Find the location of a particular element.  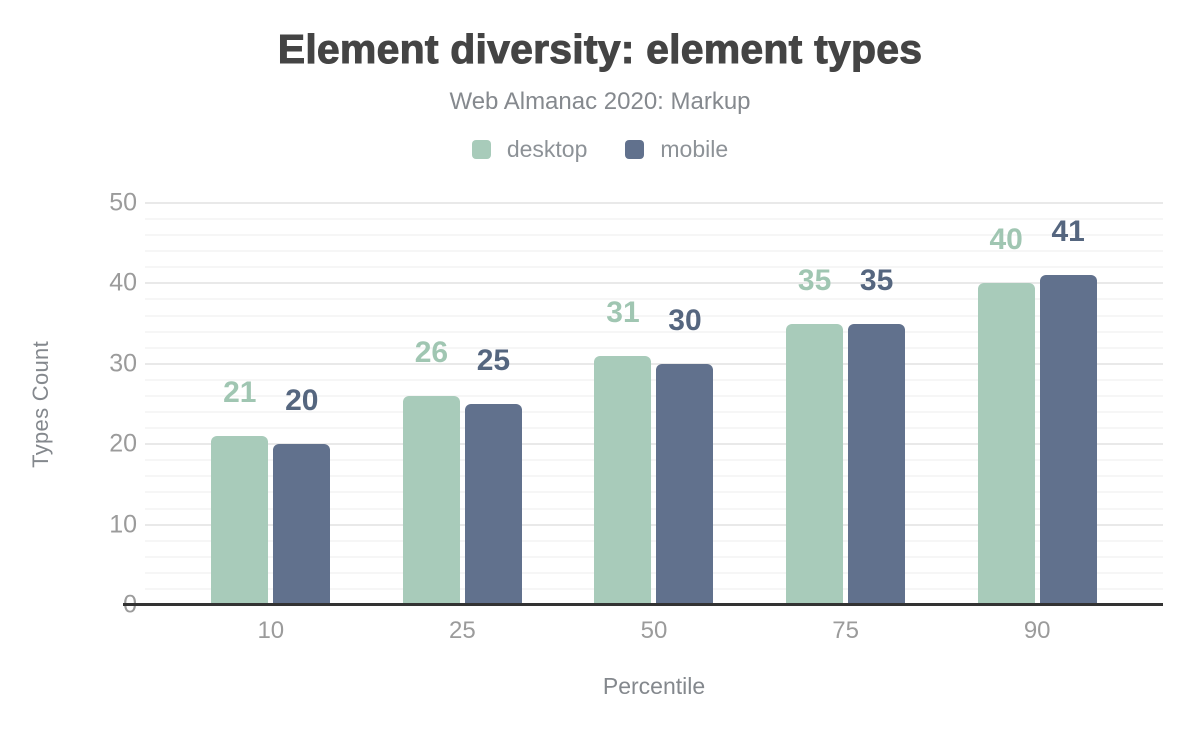

mobile-bar-p25: 25 is located at coordinates (493, 475).